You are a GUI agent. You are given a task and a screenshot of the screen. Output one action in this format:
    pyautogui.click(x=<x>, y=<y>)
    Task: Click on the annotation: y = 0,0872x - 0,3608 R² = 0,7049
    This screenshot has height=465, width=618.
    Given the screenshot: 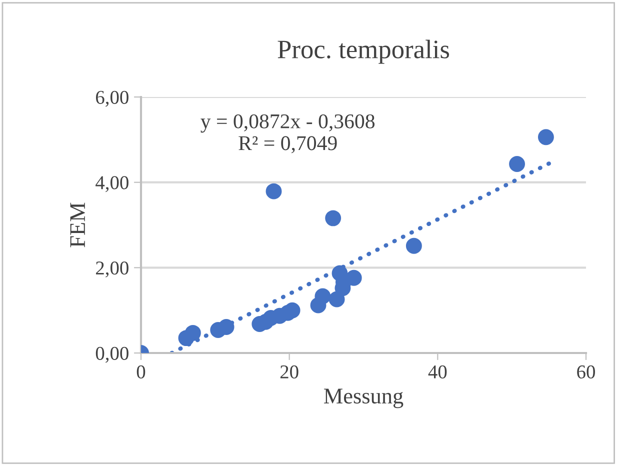 What is the action you would take?
    pyautogui.click(x=287, y=134)
    